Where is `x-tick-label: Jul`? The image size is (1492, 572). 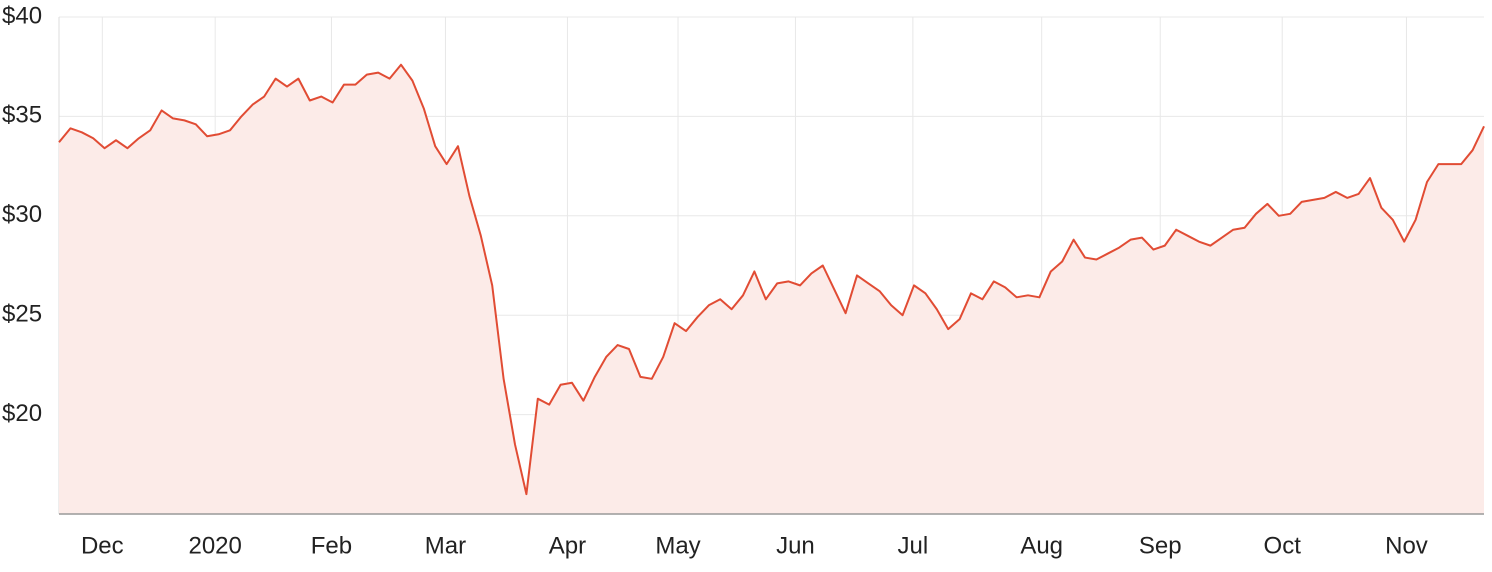 x-tick-label: Jul is located at coordinates (913, 545).